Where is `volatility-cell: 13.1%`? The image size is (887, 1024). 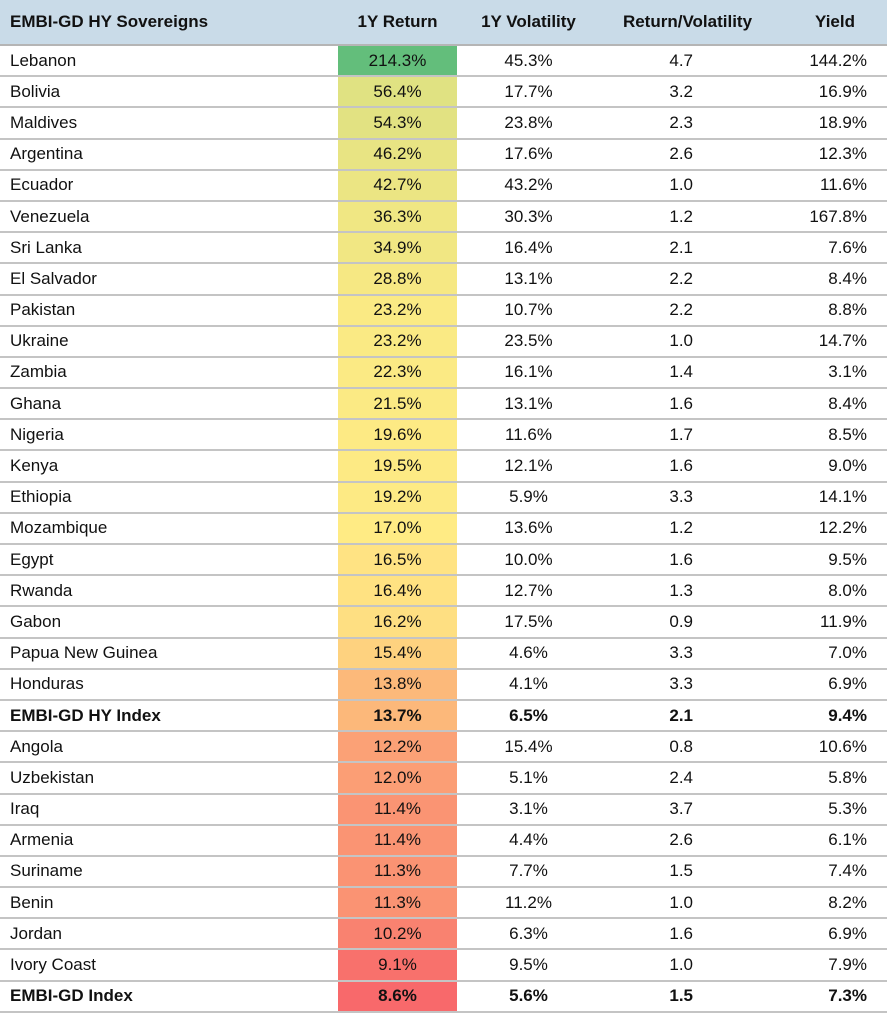 volatility-cell: 13.1% is located at coordinates (528, 404).